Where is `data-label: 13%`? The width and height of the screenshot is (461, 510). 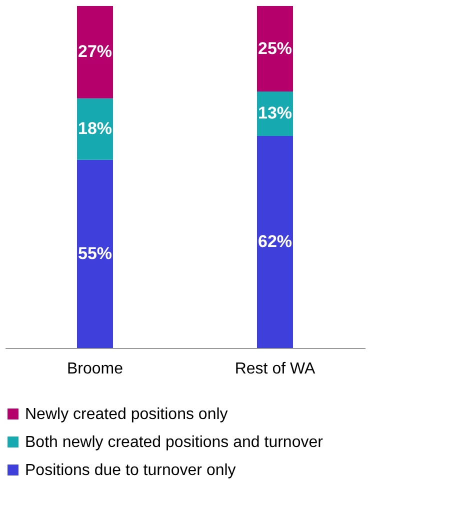
data-label: 13% is located at coordinates (275, 113).